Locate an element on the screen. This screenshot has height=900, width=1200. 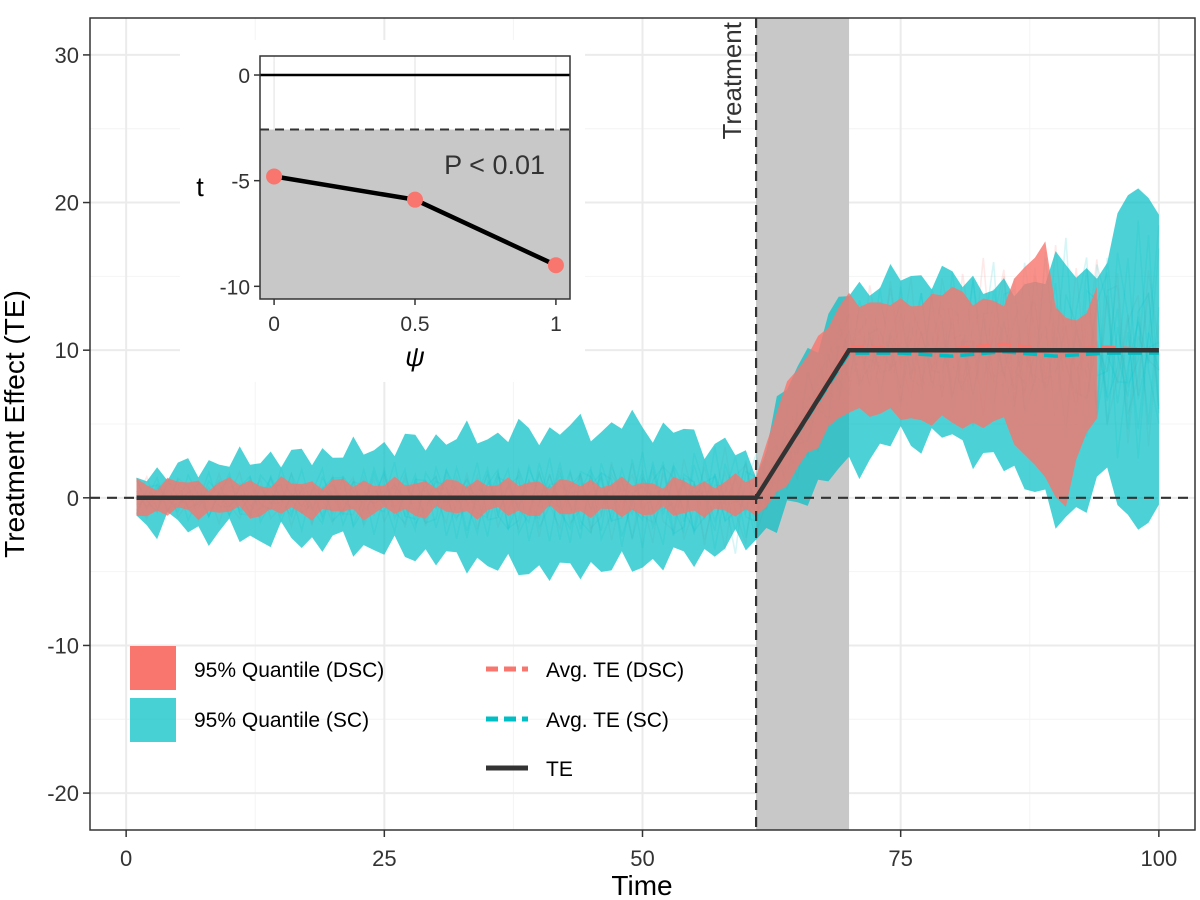
inset-y-tick-label: -10 is located at coordinates (235, 287).